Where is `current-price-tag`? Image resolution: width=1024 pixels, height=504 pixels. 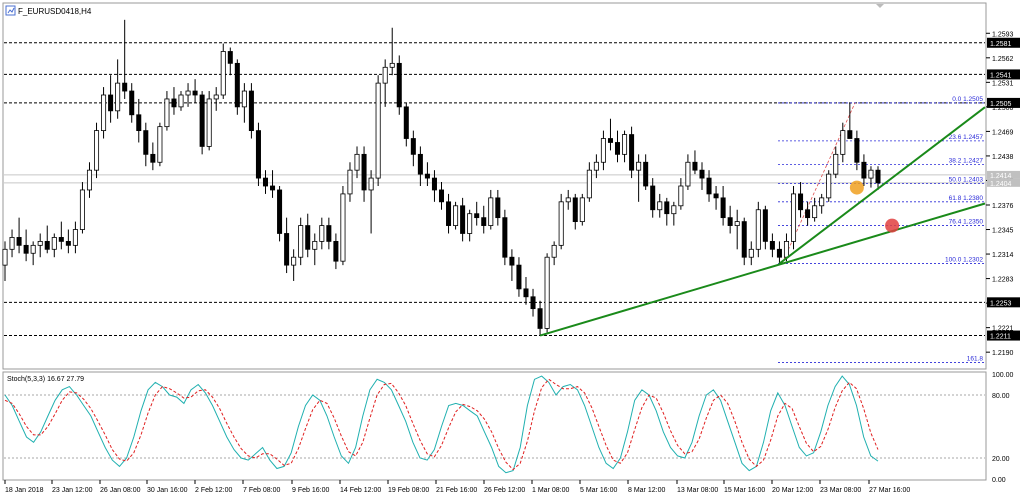
current-price-tag is located at coordinates (1003, 182).